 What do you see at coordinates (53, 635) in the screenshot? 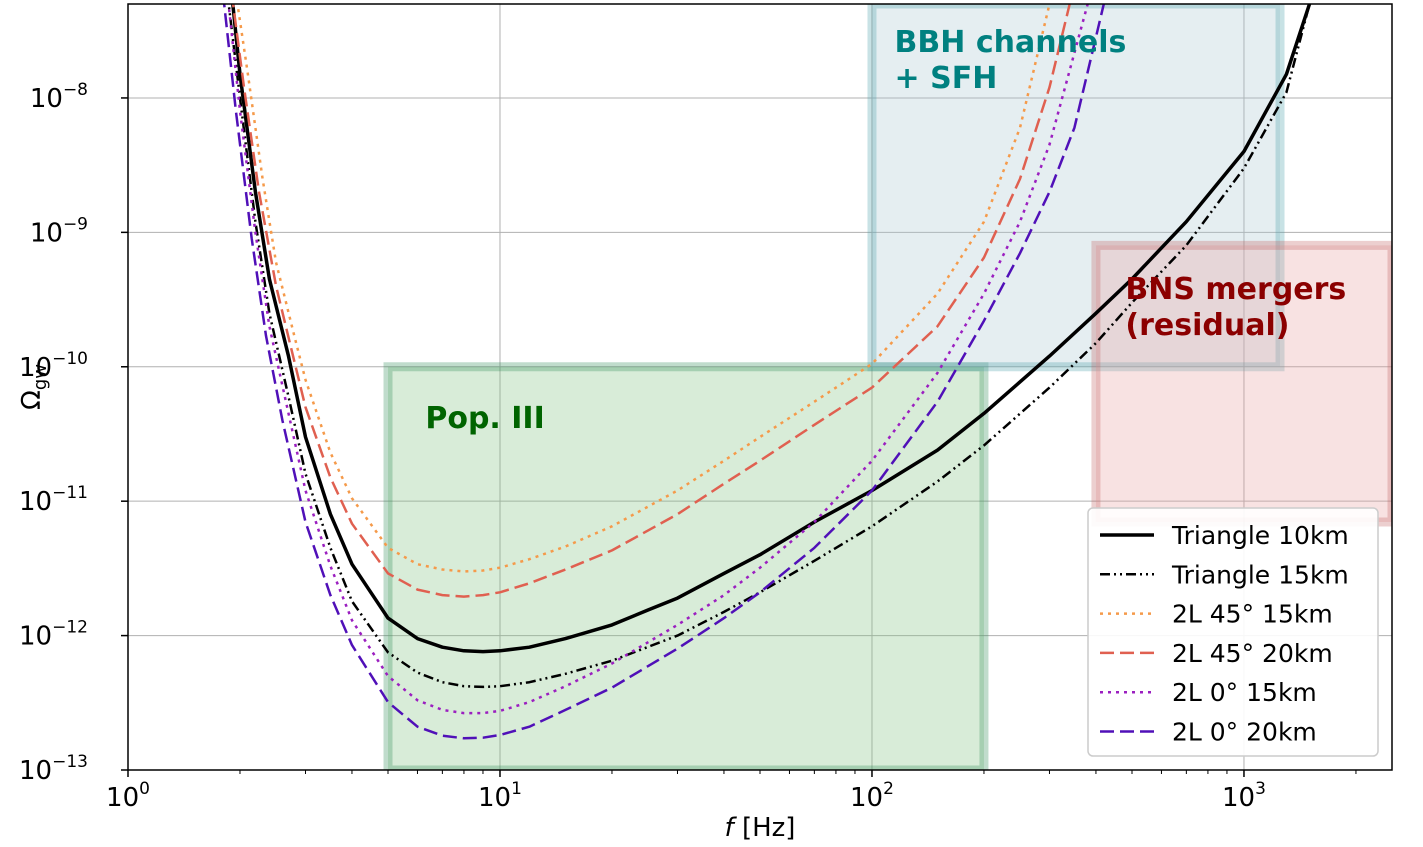
I see `y-tick-label: 10⁻¹²` at bounding box center [53, 635].